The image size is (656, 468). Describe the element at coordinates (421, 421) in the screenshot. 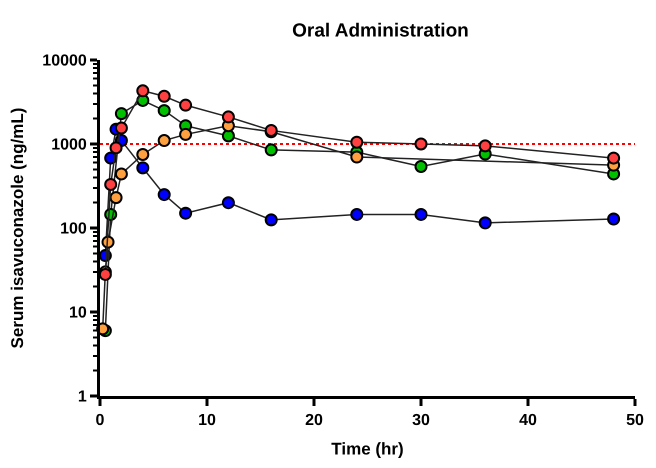

I see `x-tick-label: 30` at that location.